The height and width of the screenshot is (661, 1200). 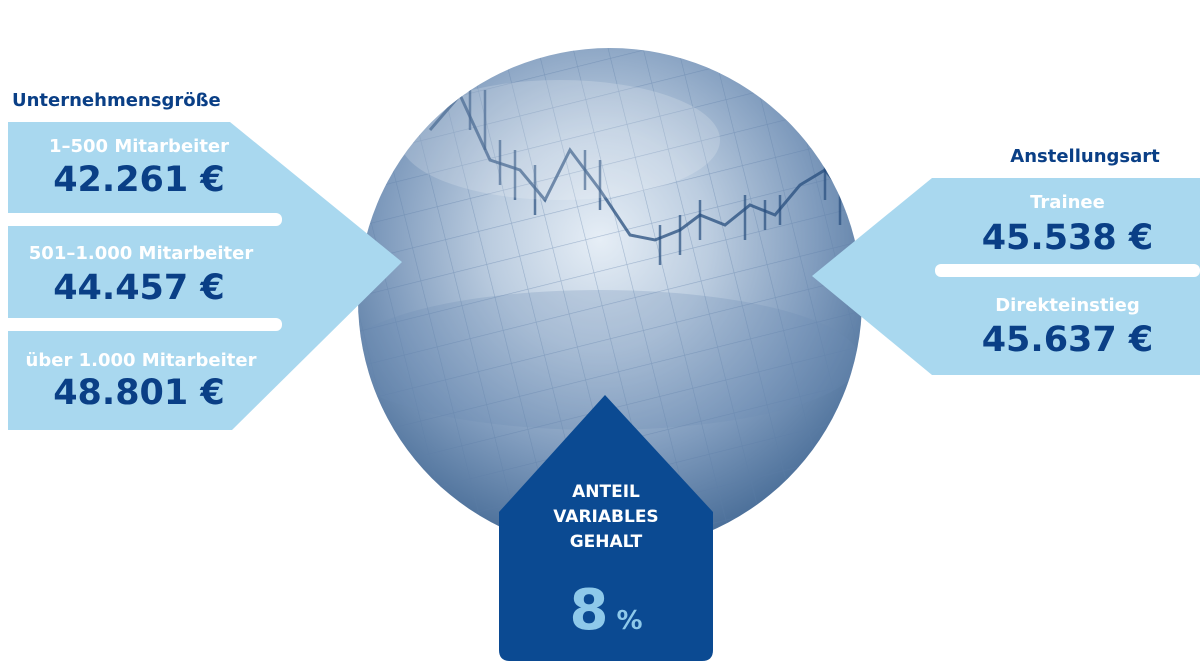 I want to click on bottom-tag-shape, so click(x=606, y=528).